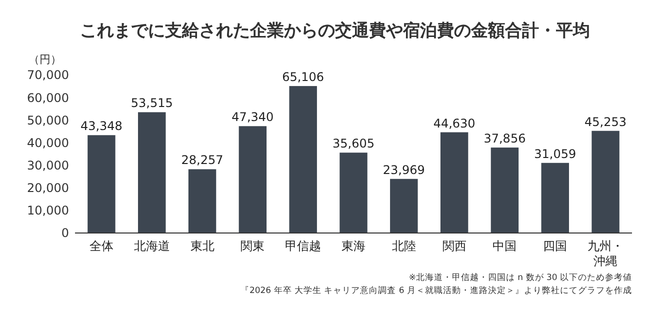  Describe the element at coordinates (436, 290) in the screenshot. I see `text: 『2026 年卒 大学生 キャリア意向調査 6 月＜就職活動・進路決定＞』より弊社にてグラフを作成` at that location.